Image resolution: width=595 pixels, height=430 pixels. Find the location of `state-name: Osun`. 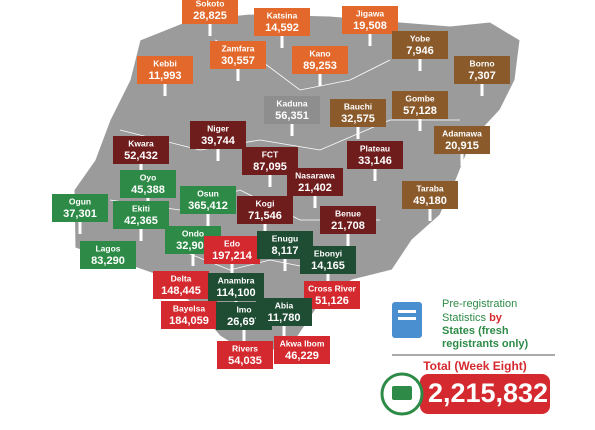

state-name: Osun is located at coordinates (208, 193).